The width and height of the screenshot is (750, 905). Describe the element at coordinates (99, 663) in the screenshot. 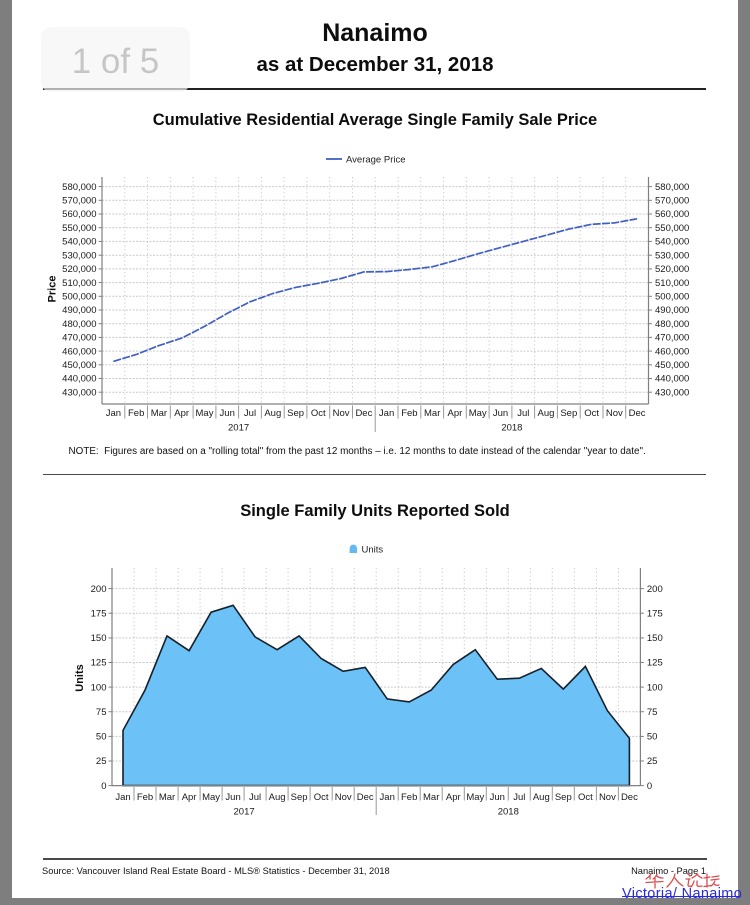

I see `svg-text: 125` at that location.